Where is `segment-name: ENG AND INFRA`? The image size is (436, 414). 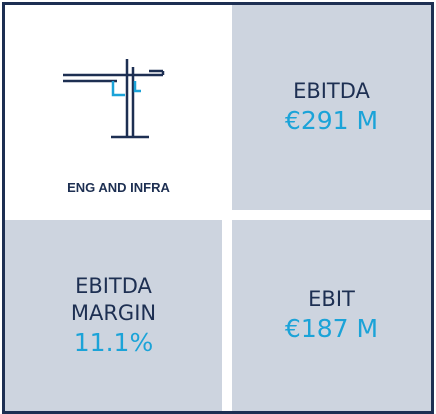
segment-name: ENG AND INFRA is located at coordinates (118, 187).